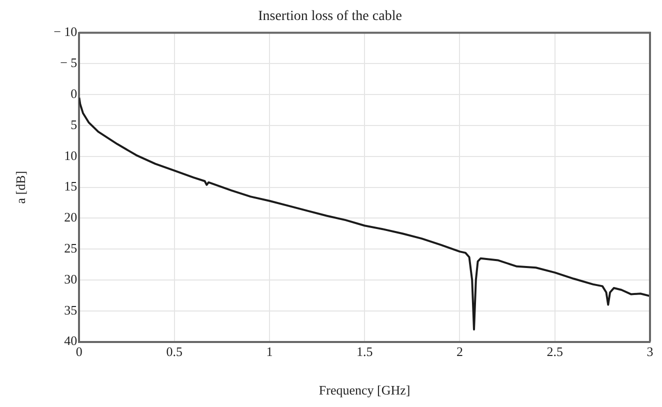 The width and height of the screenshot is (662, 407). What do you see at coordinates (74, 124) in the screenshot?
I see `y-tick-label: 5` at bounding box center [74, 124].